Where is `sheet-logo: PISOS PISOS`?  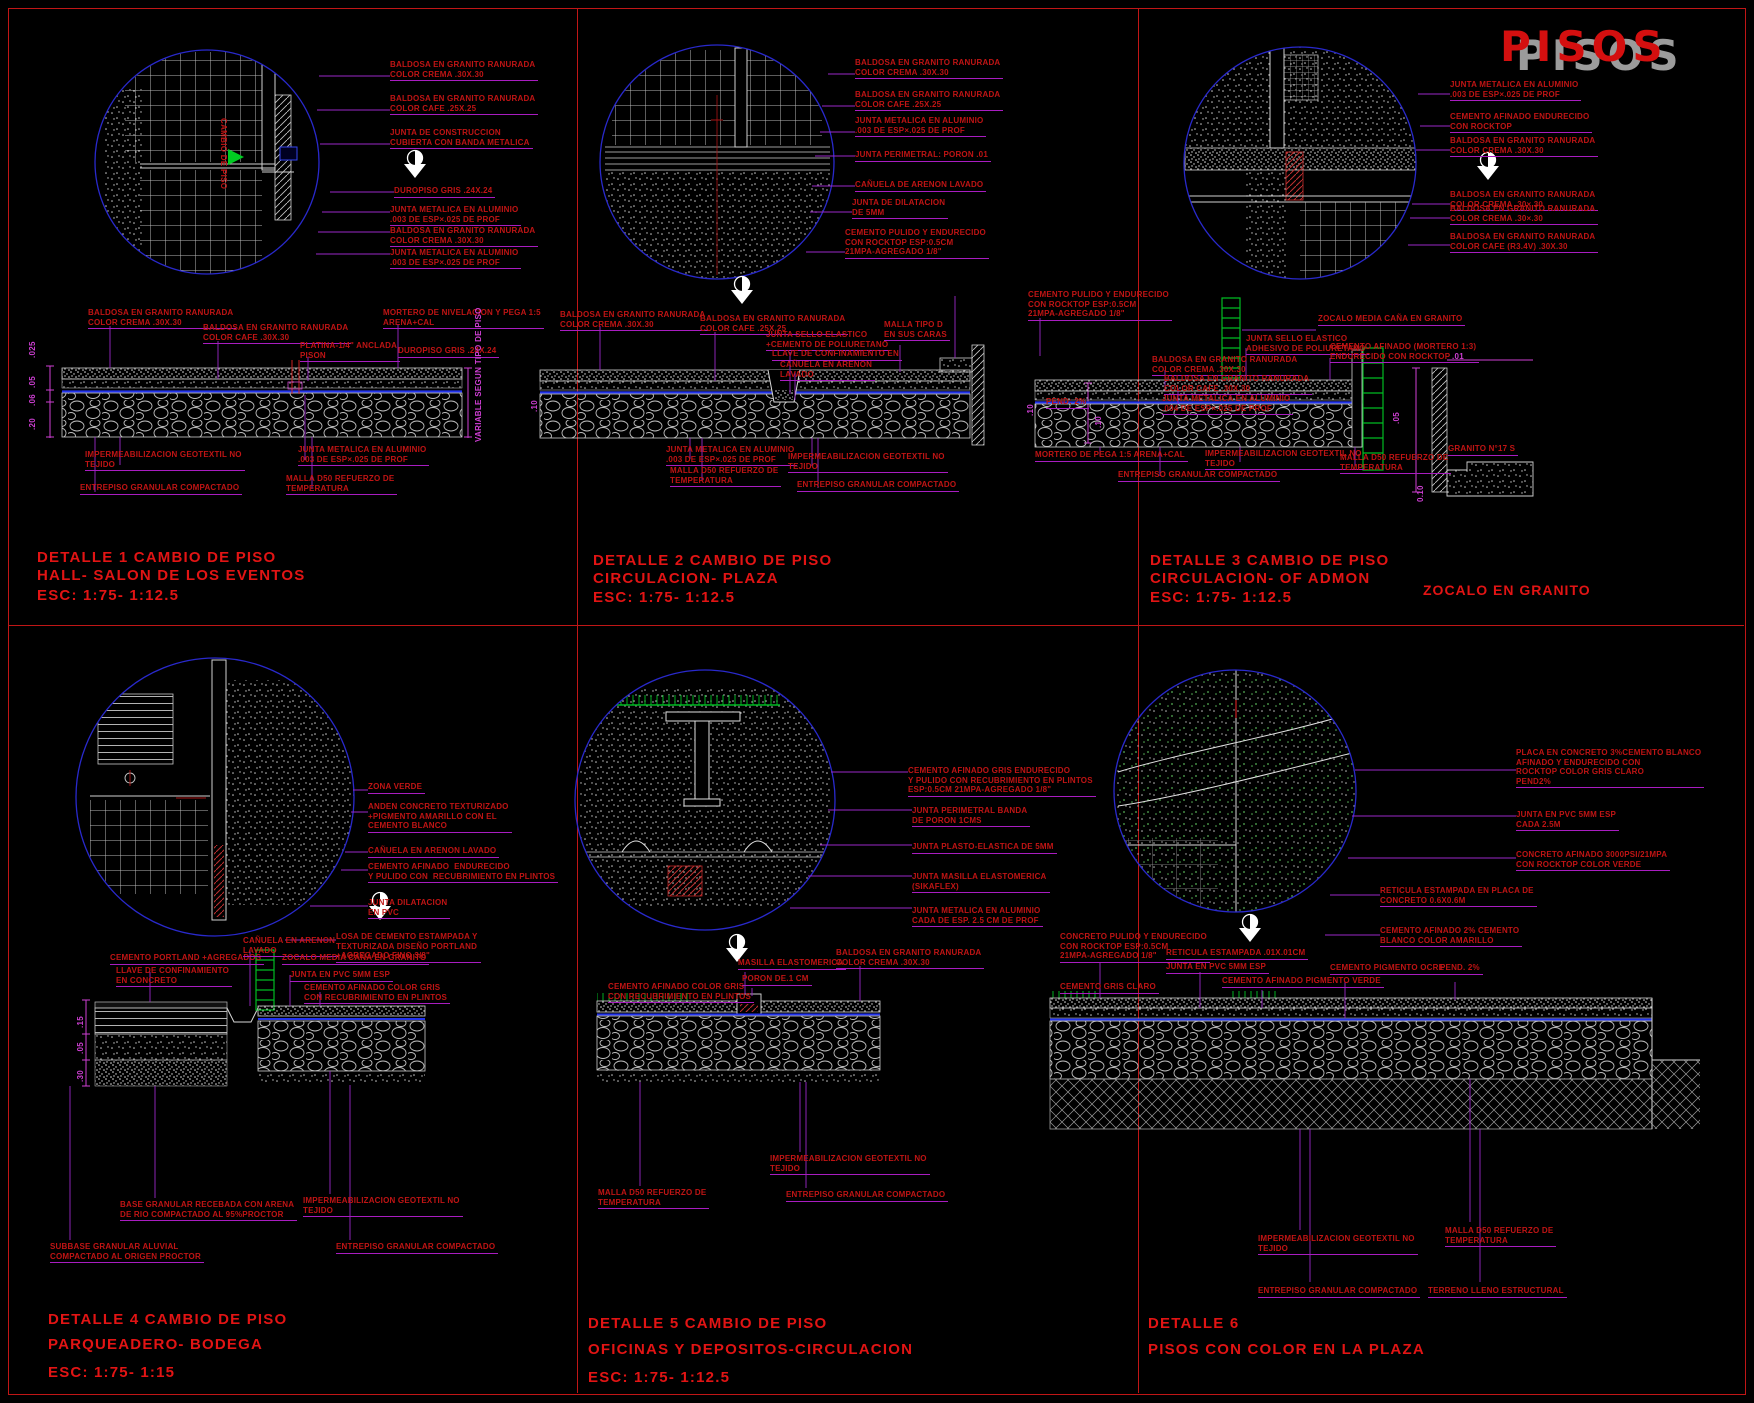 sheet-logo: PISOS PISOS is located at coordinates (1620, 52).